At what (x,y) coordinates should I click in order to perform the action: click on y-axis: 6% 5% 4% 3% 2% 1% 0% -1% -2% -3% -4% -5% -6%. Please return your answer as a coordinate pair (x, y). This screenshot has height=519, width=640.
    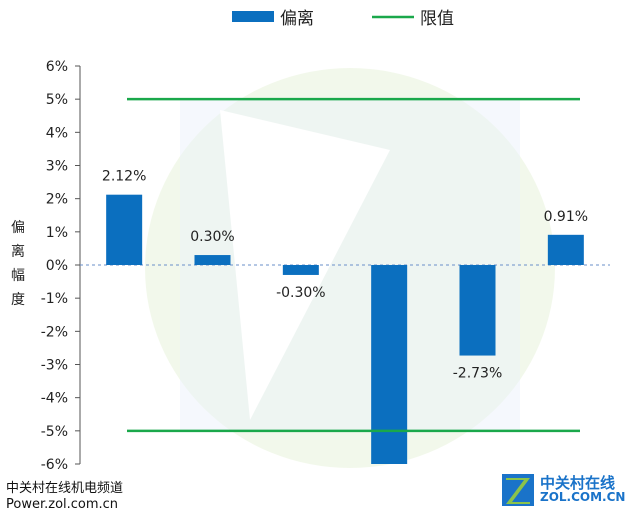
    Looking at the image, I should click on (61, 266).